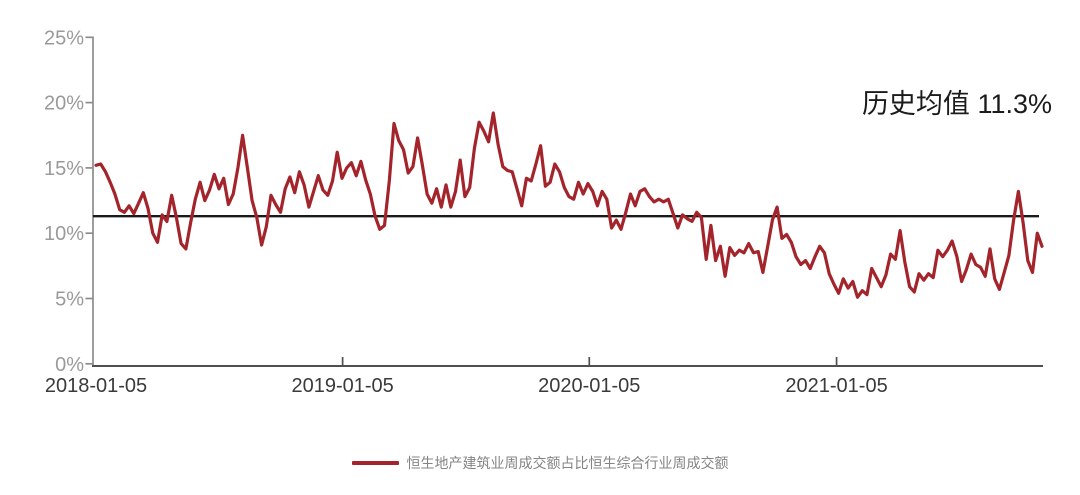 This screenshot has width=1080, height=495. Describe the element at coordinates (69, 365) in the screenshot. I see `y-tick-label: 0%` at that location.